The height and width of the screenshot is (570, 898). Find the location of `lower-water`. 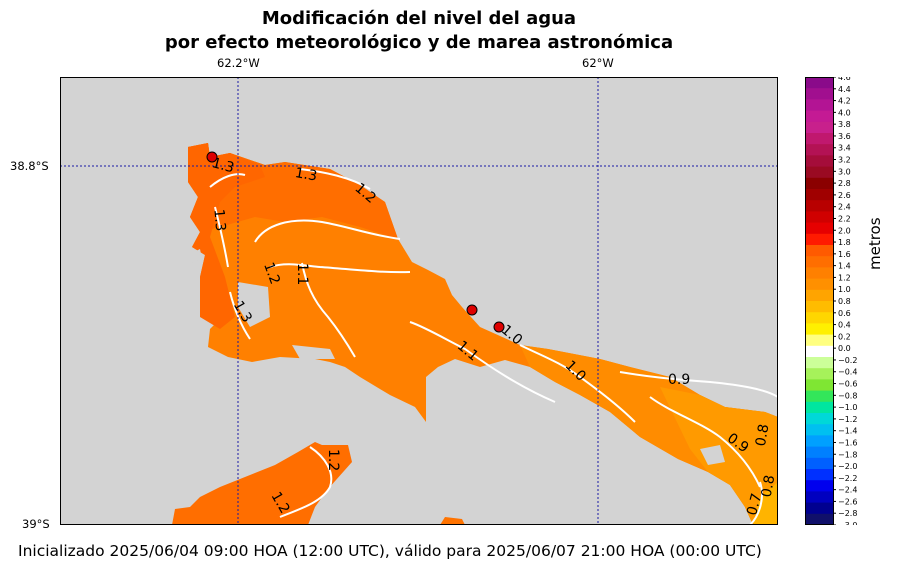

lower-water is located at coordinates (262, 483).